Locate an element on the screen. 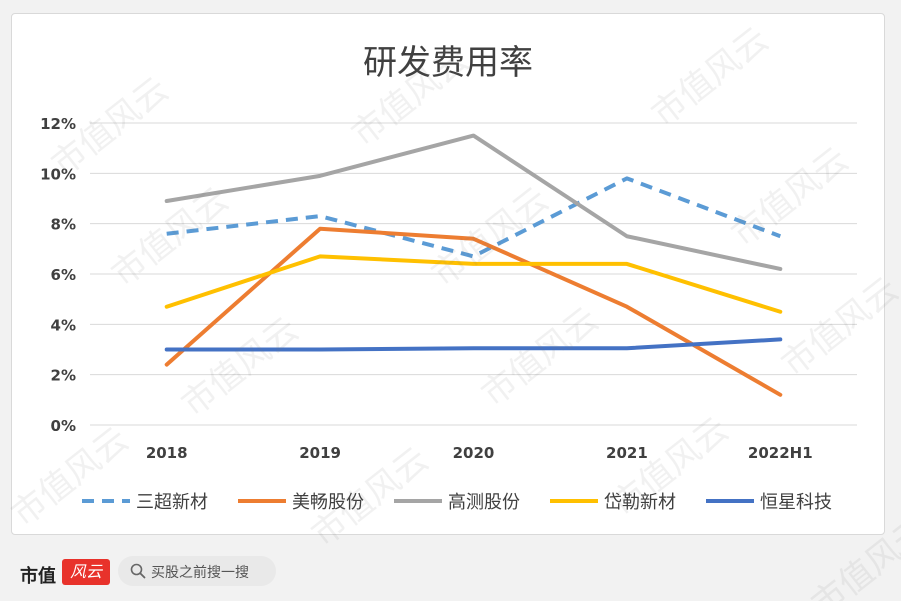 Image resolution: width=901 pixels, height=601 pixels. y-tick-label: 0% is located at coordinates (63, 426).